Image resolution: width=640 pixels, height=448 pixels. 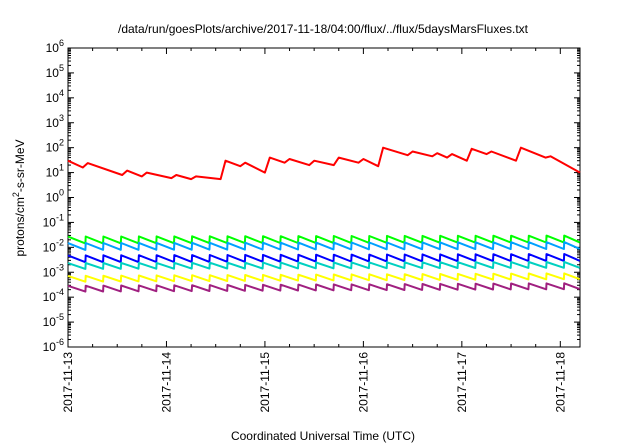 What do you see at coordinates (323, 436) in the screenshot?
I see `x-axis-label: Coordinated Universal Time (UTC)` at bounding box center [323, 436].